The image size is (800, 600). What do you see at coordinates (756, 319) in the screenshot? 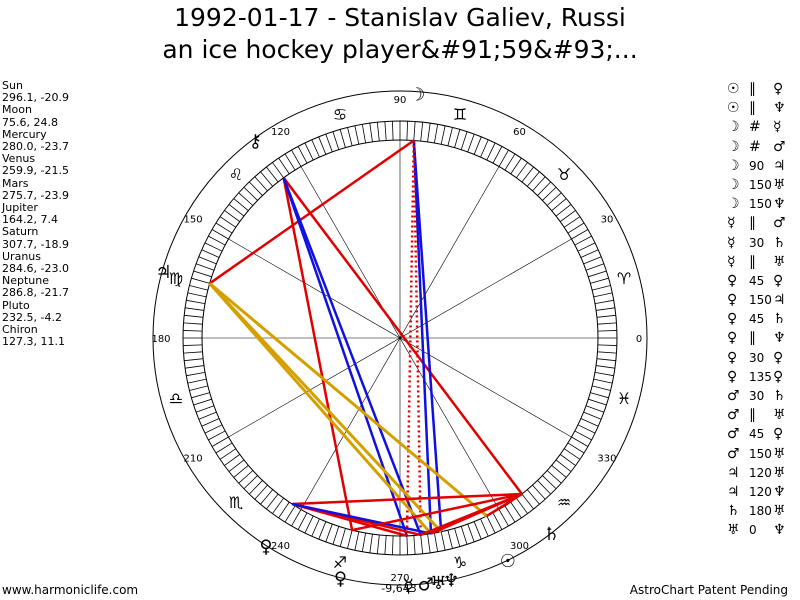
I see `aspect-row: ♀ 45 ♄` at bounding box center [756, 319].